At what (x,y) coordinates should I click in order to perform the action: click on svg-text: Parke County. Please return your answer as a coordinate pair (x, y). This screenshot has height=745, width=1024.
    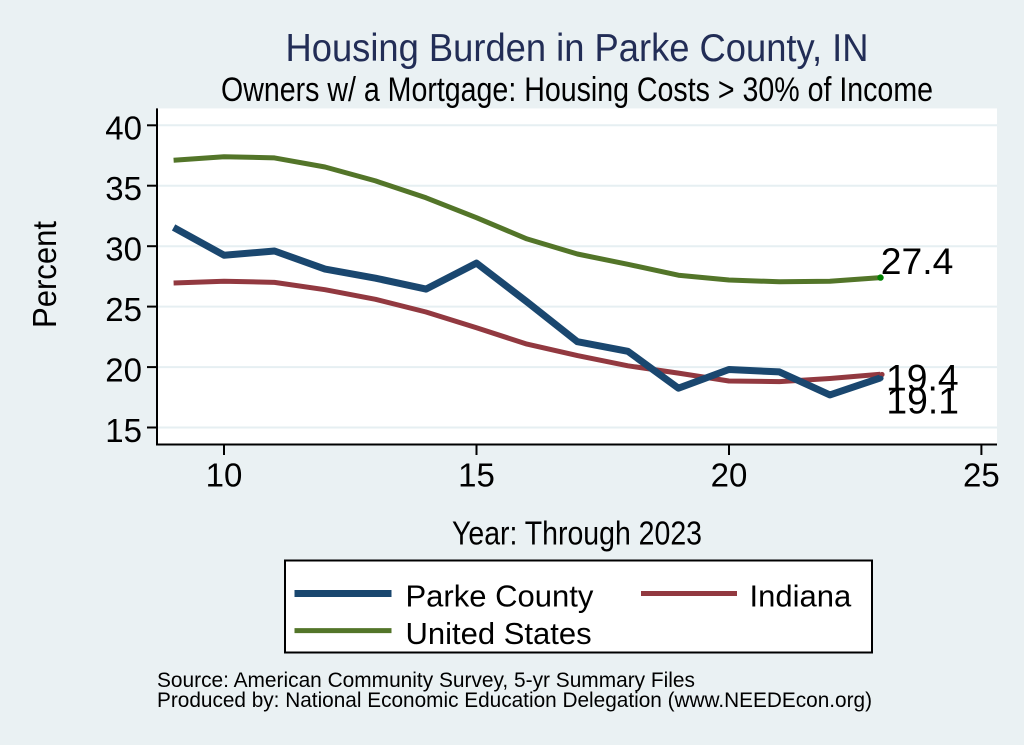
    Looking at the image, I should click on (500, 596).